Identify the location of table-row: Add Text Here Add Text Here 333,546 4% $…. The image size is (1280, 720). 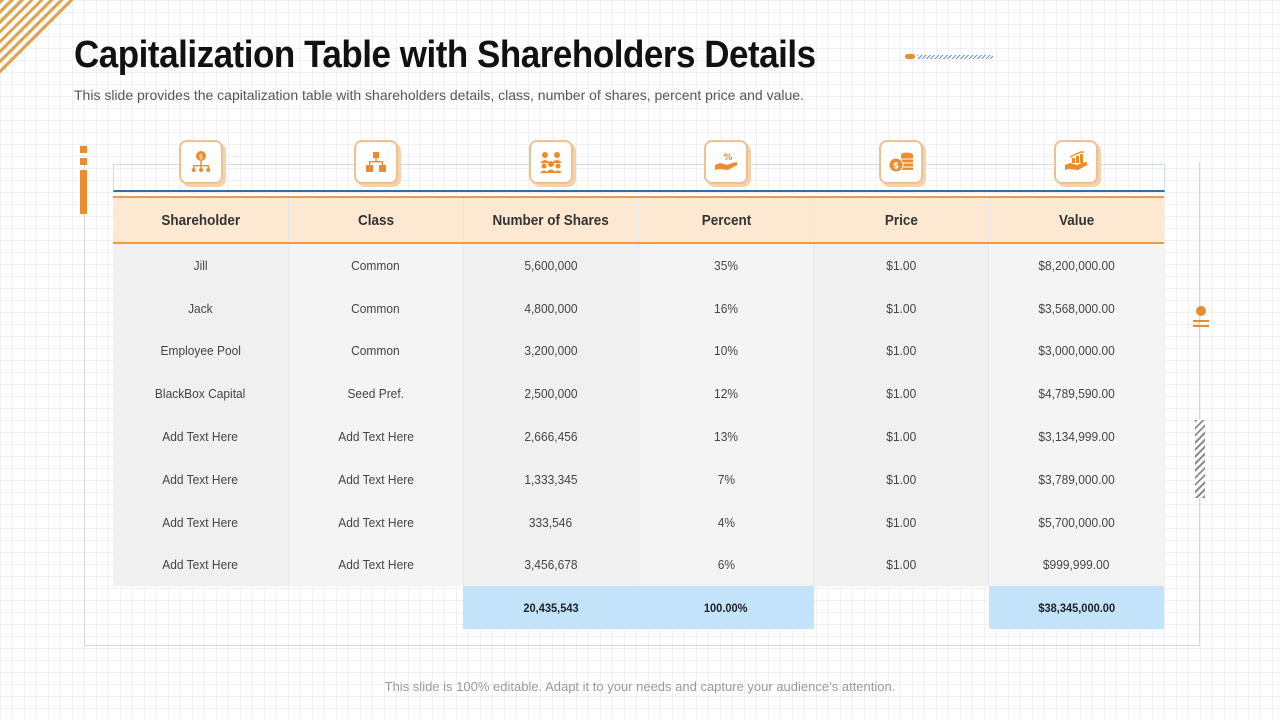
(638, 522).